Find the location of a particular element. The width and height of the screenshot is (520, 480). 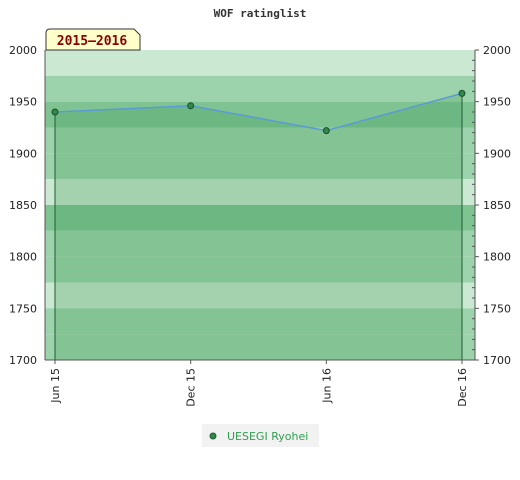

x-tick-label: Jun 16 is located at coordinates (326, 386).